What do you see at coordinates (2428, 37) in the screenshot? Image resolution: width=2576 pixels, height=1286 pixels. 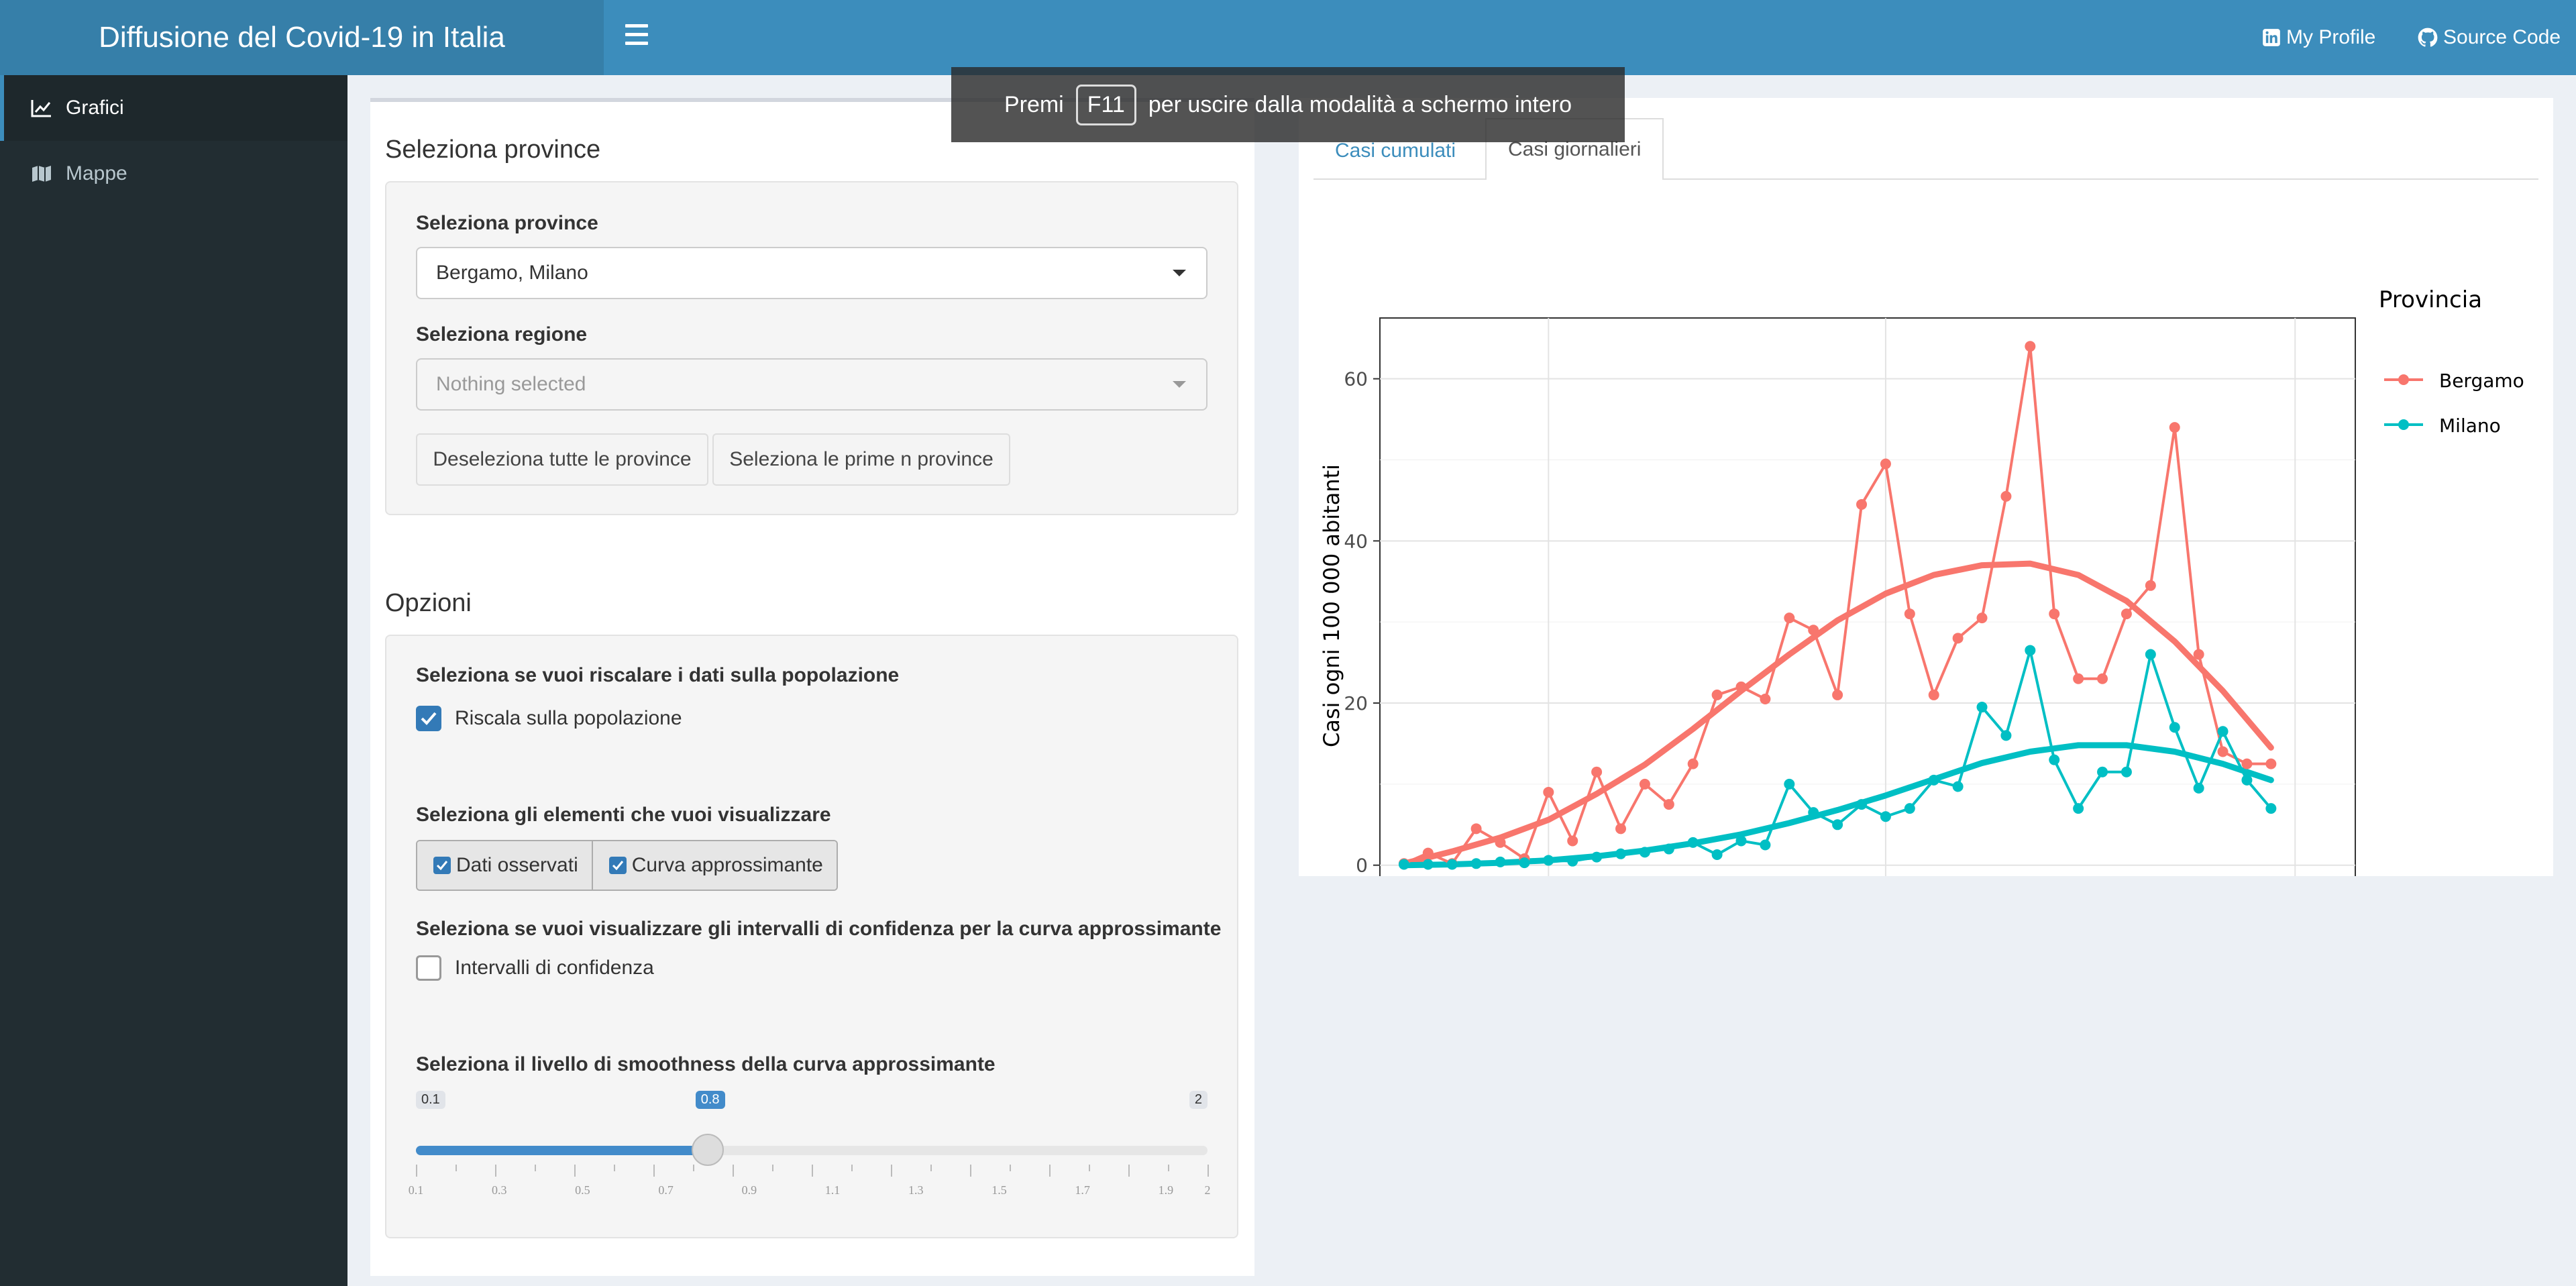 I see `github-icon` at bounding box center [2428, 37].